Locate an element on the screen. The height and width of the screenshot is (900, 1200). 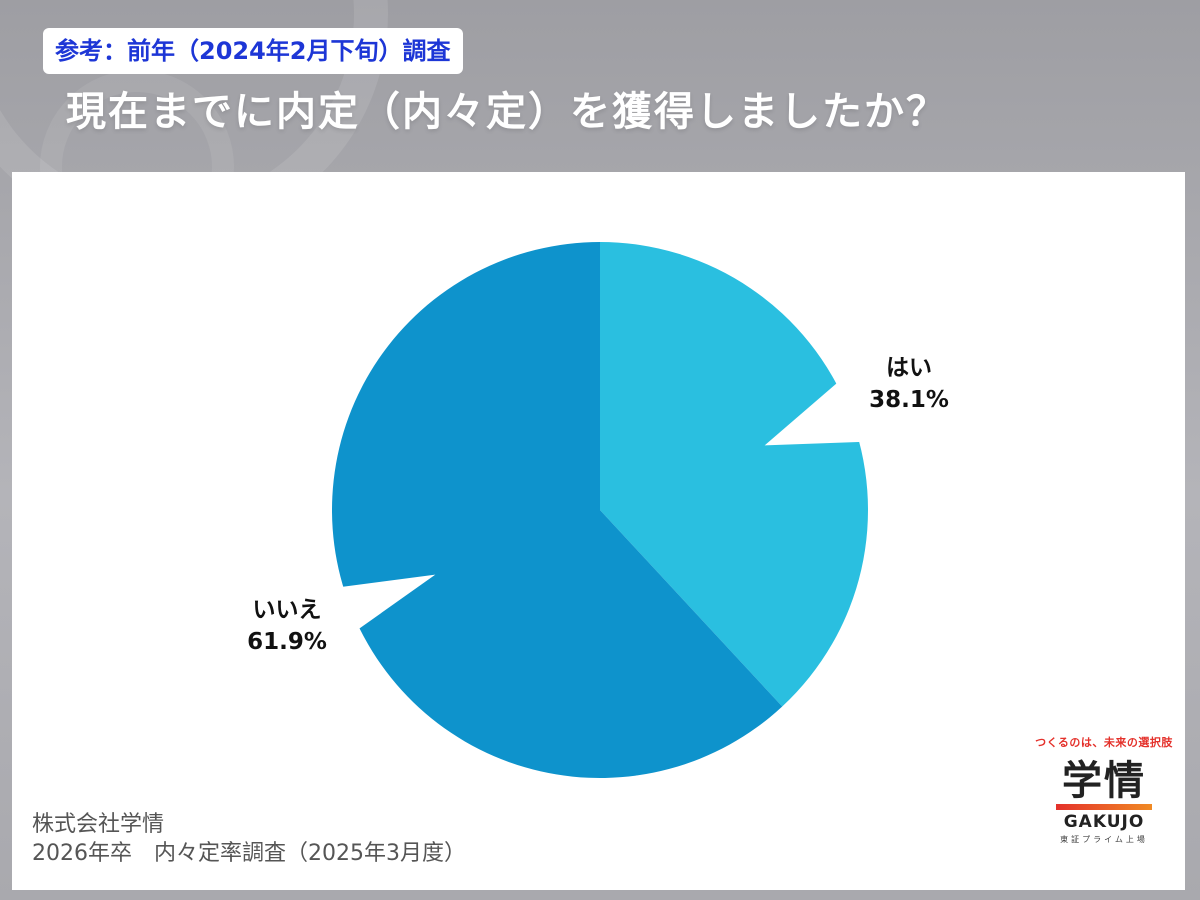
gakujo-logo: つくるのは、未来の選択肢 学情 GAKUJO 東証プライム上場 is located at coordinates (1104, 799).